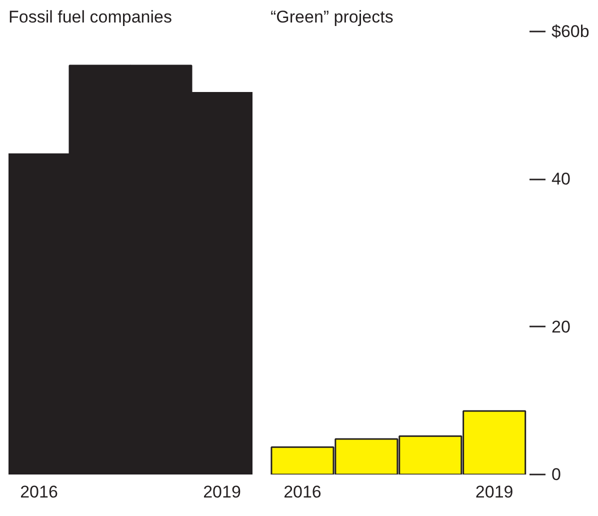 The image size is (598, 516). I want to click on y-tick-label: $60b, so click(571, 31).